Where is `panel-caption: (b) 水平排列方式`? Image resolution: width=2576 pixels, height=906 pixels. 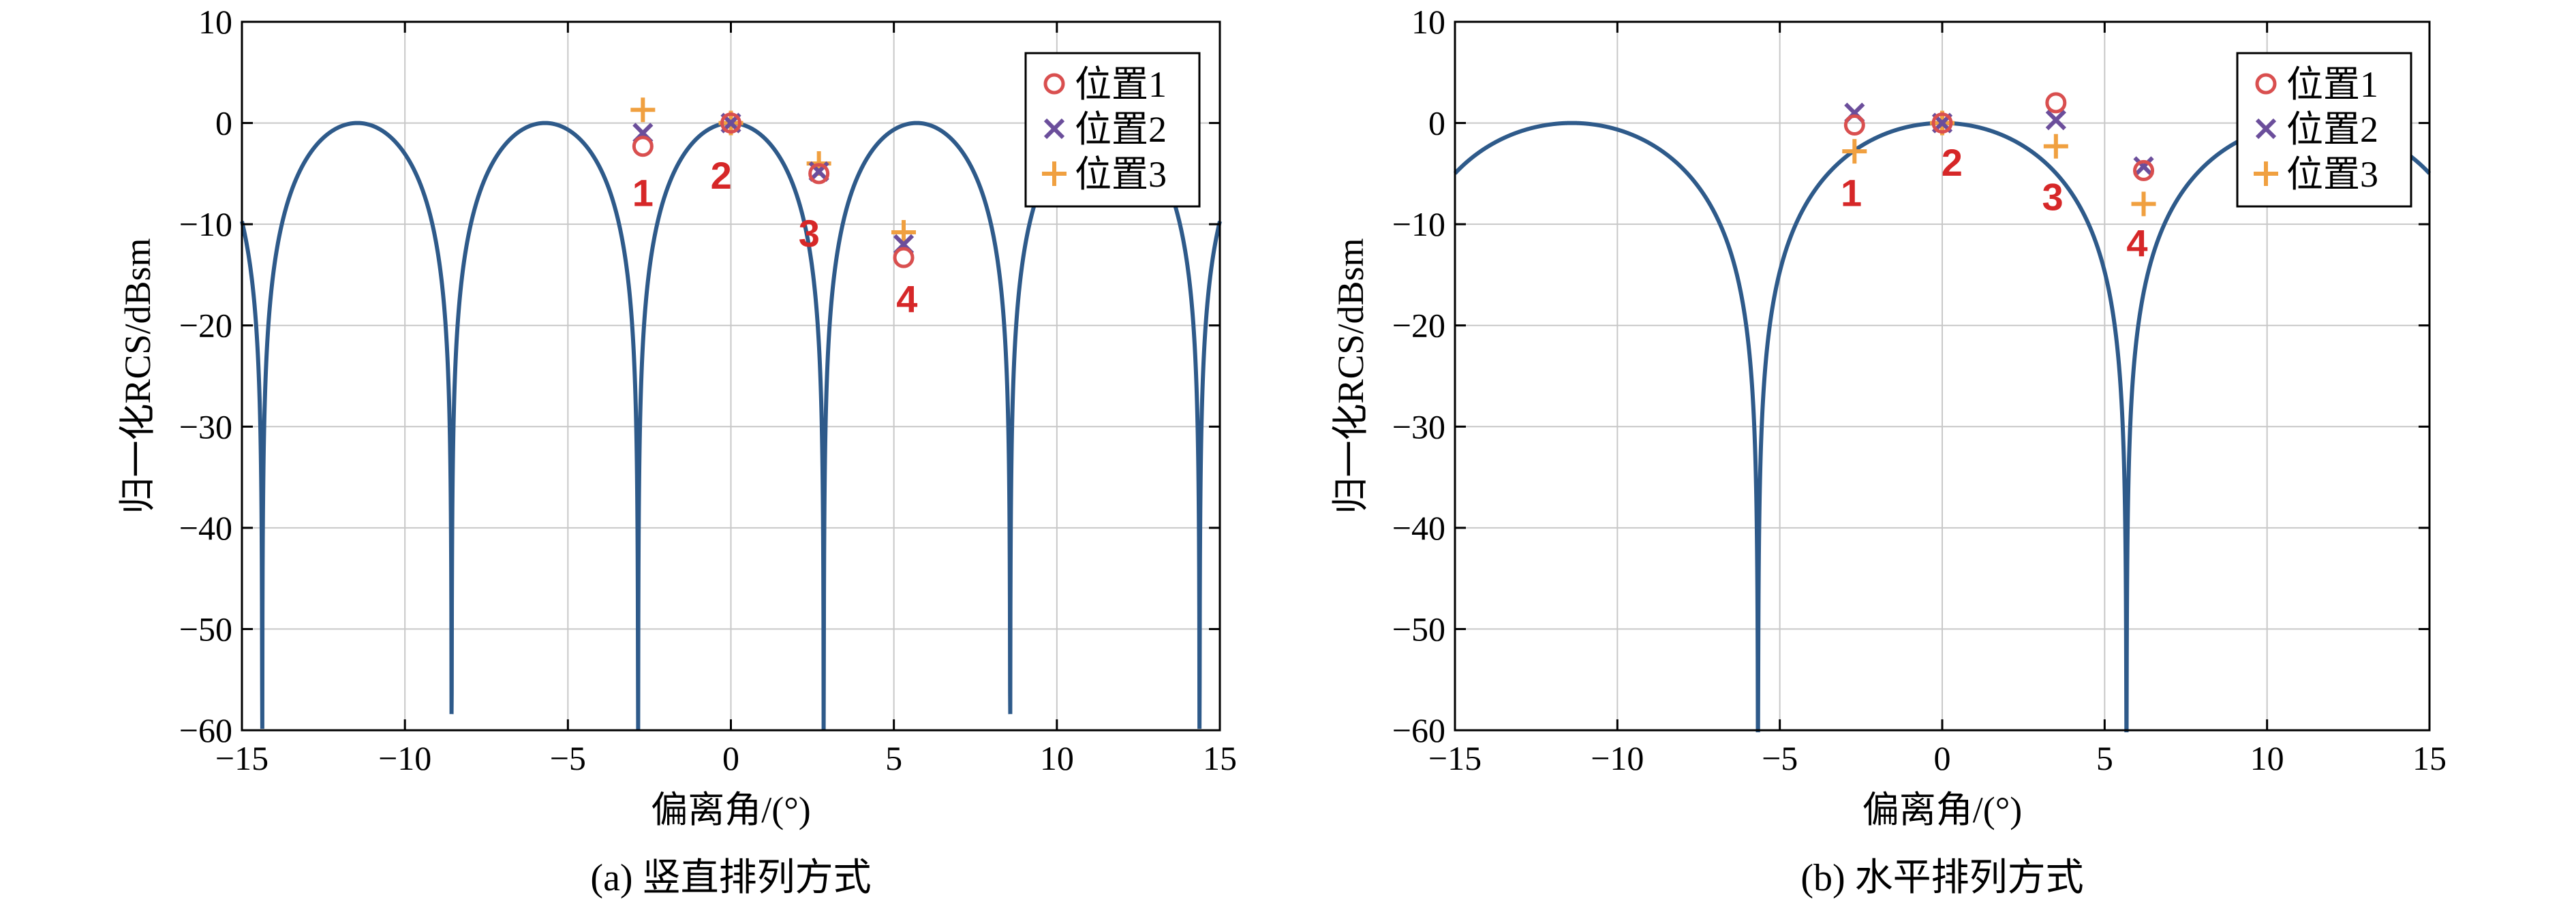
panel-caption: (b) 水平排列方式 is located at coordinates (1941, 878).